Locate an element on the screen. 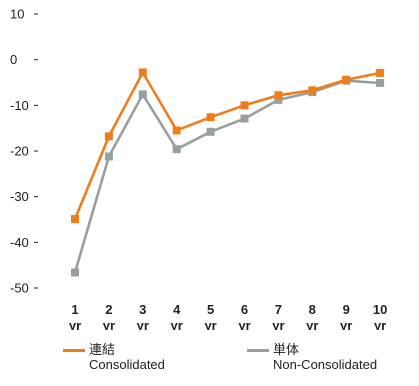  legend-label-consolidated-ja: 連結 is located at coordinates (102, 349).